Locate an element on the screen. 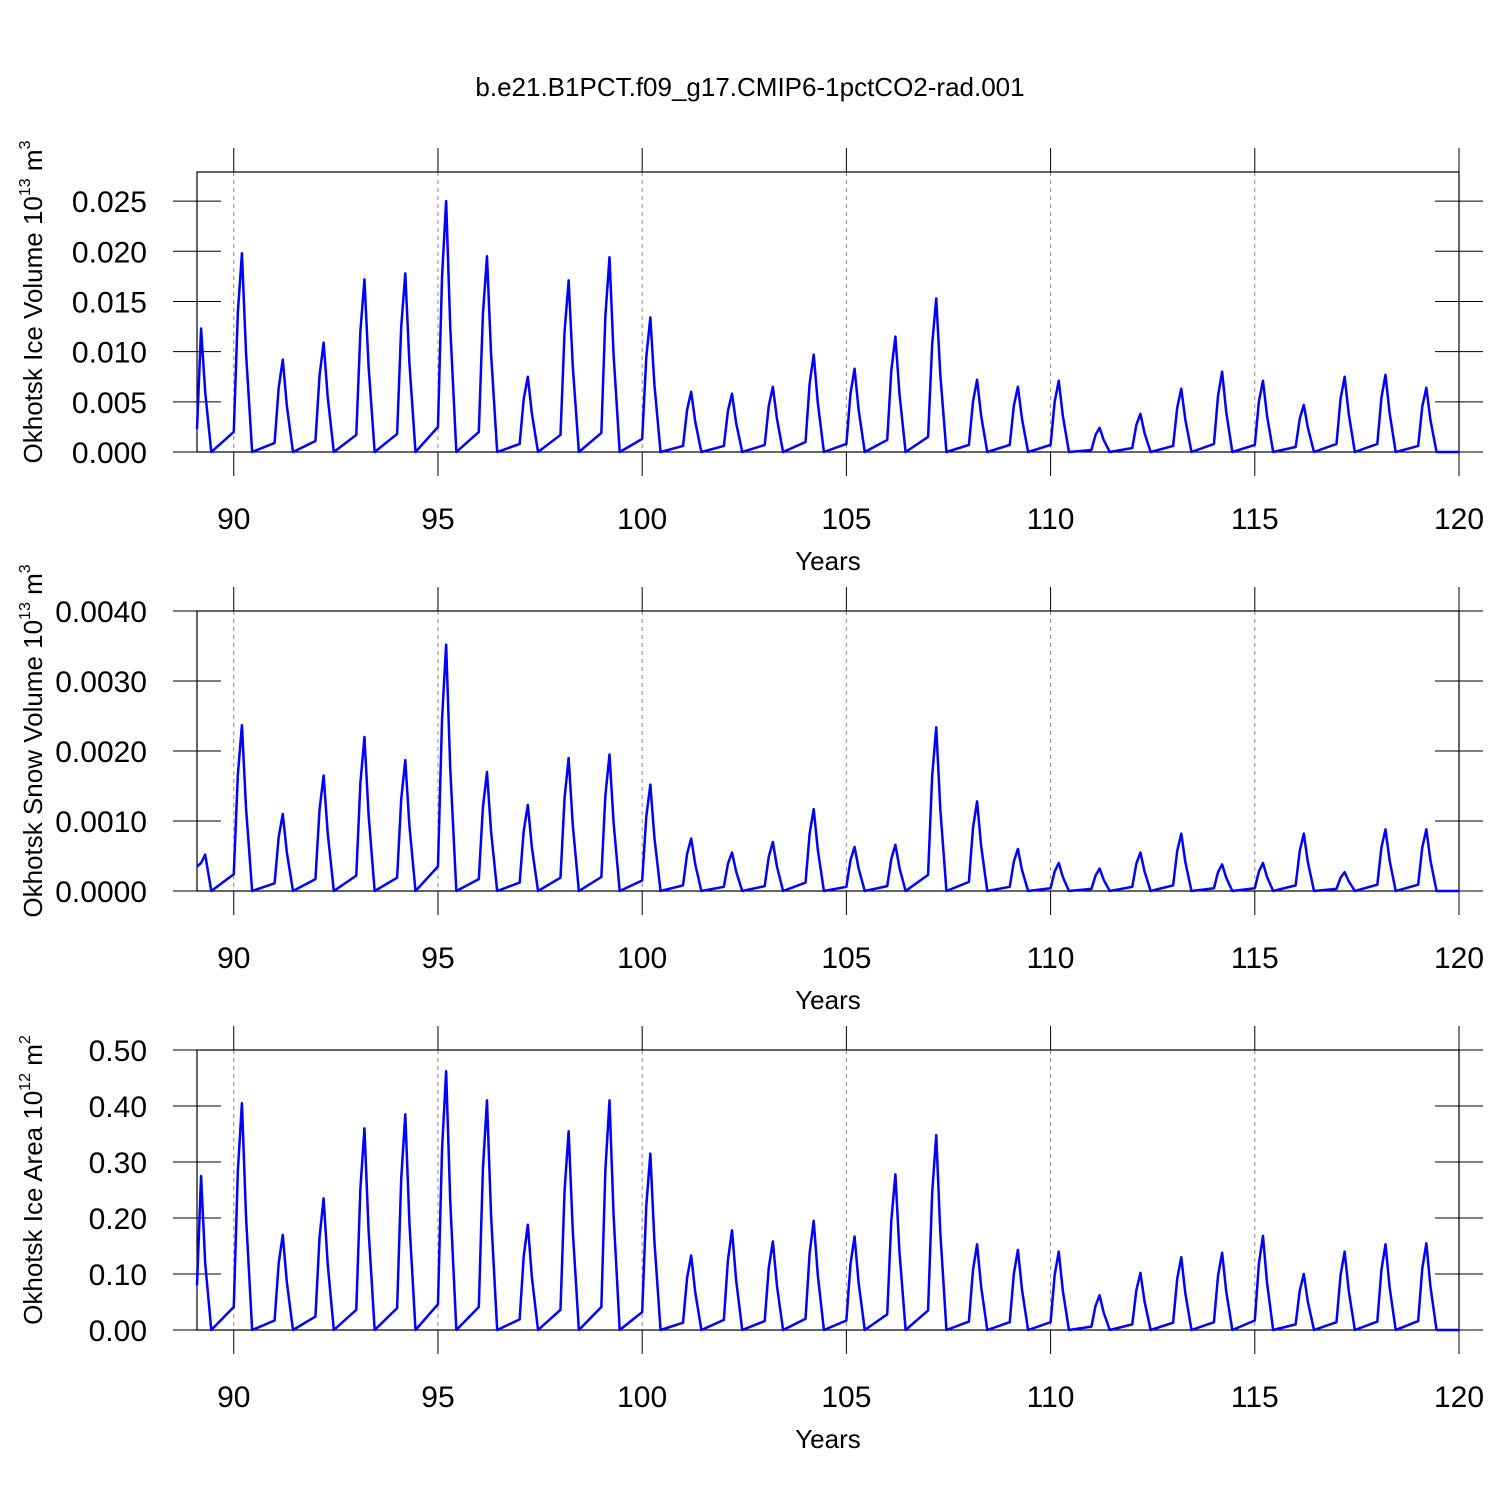 The height and width of the screenshot is (1500, 1500). y-axis-title: Okhotsk Snow Volume 1013 m3 is located at coordinates (32, 740).